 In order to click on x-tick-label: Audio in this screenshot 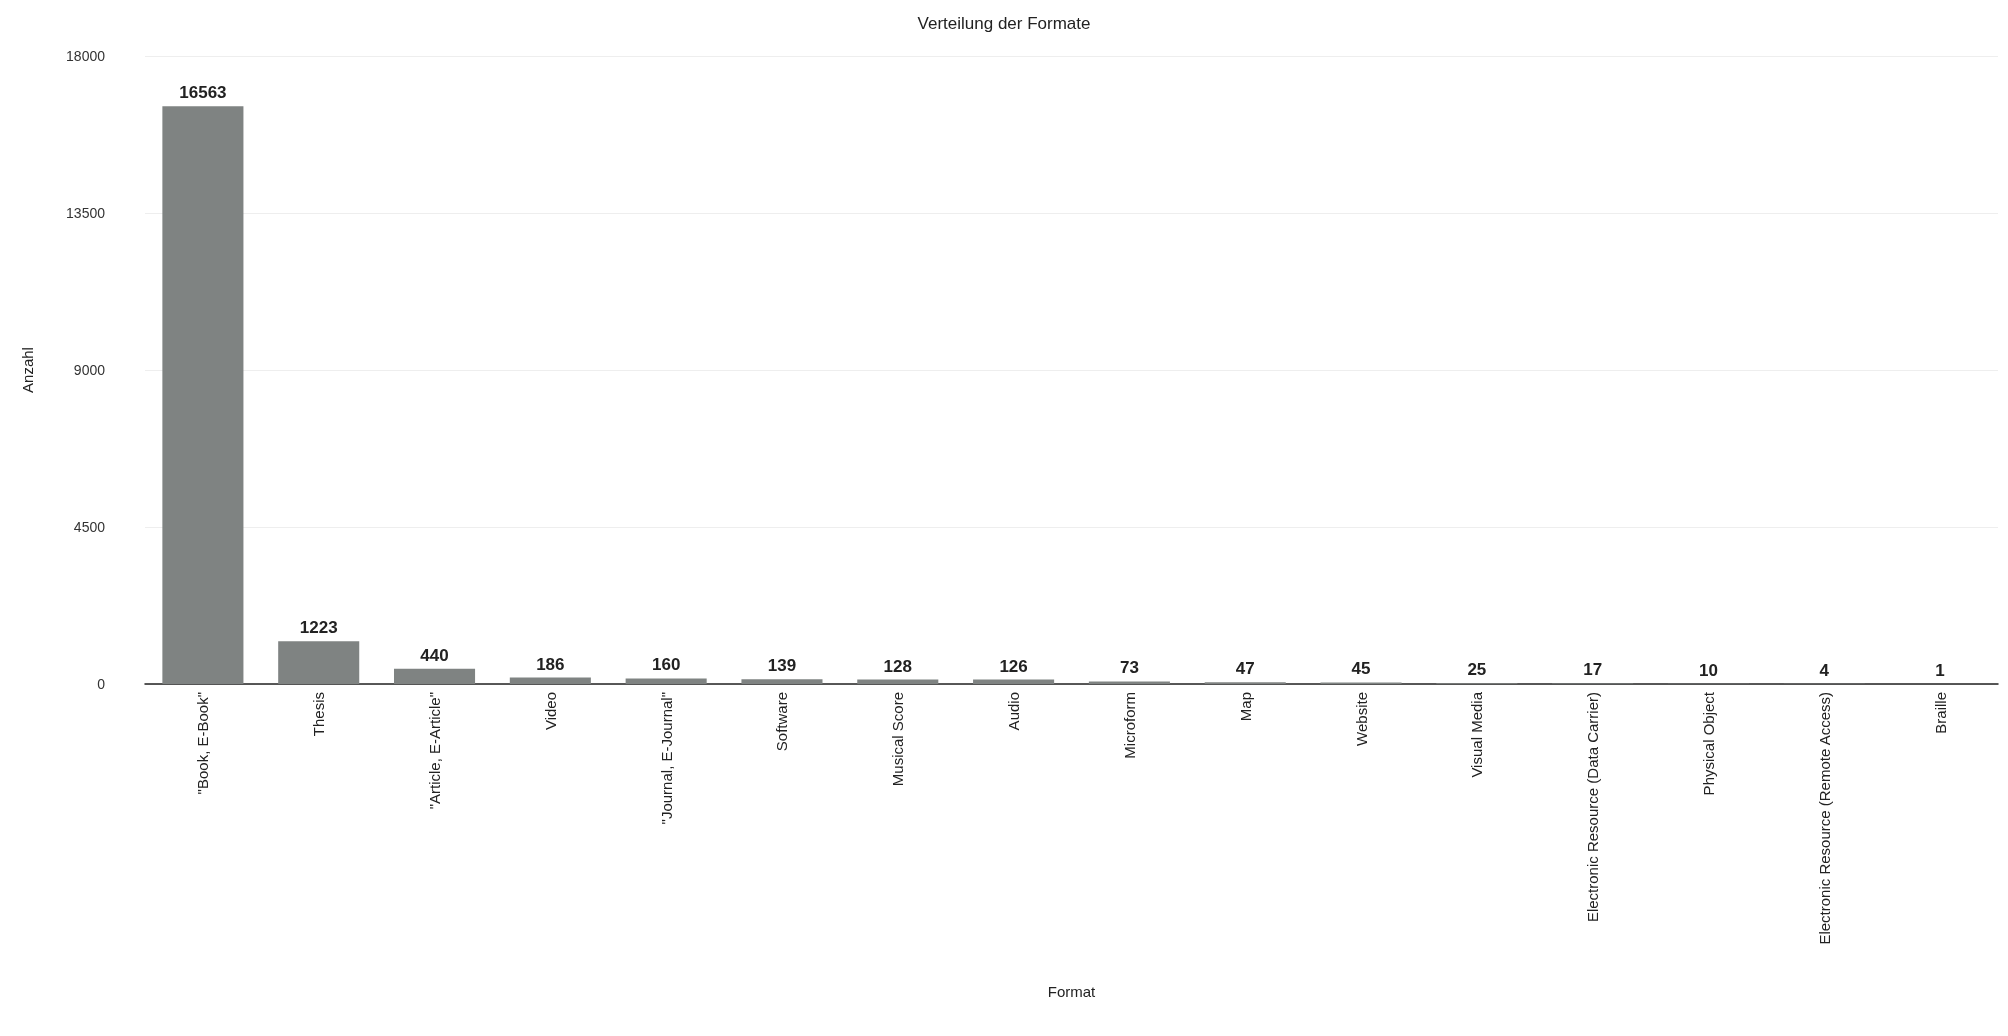, I will do `click(1014, 711)`.